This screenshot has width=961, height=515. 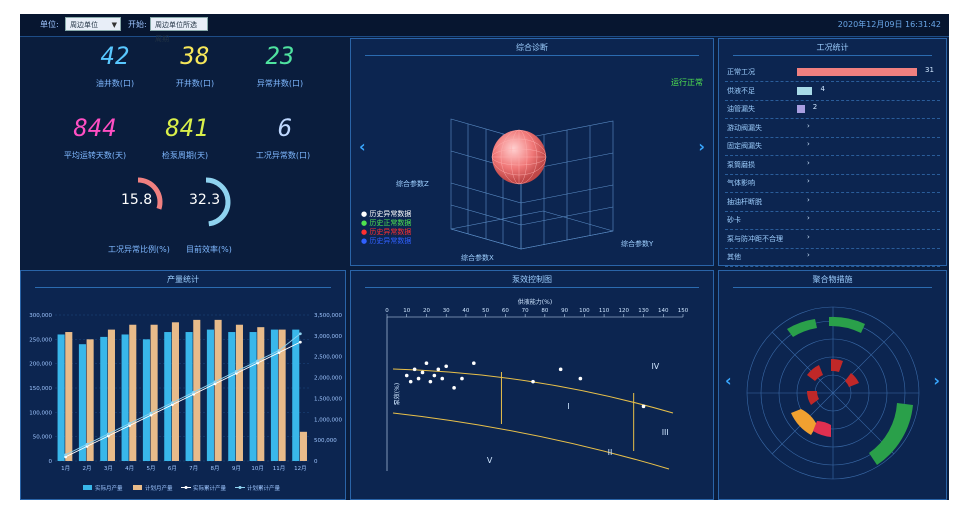 What do you see at coordinates (490, 460) in the screenshot?
I see `zone-label: V` at bounding box center [490, 460].